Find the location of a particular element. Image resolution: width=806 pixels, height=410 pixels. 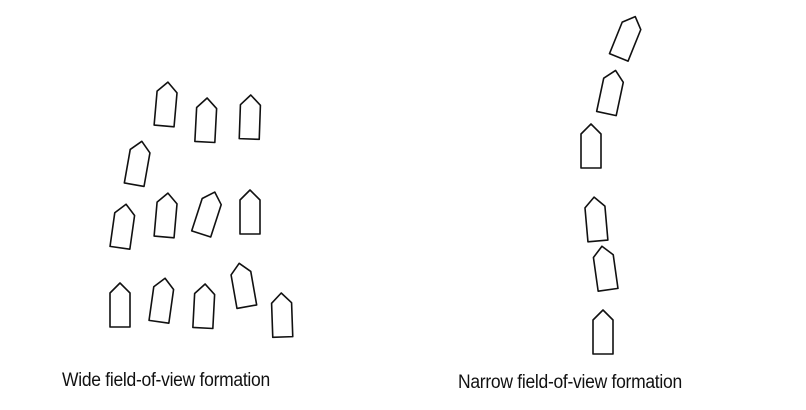

narrow-formation-caption: Narrow field-of-view formation is located at coordinates (570, 382).